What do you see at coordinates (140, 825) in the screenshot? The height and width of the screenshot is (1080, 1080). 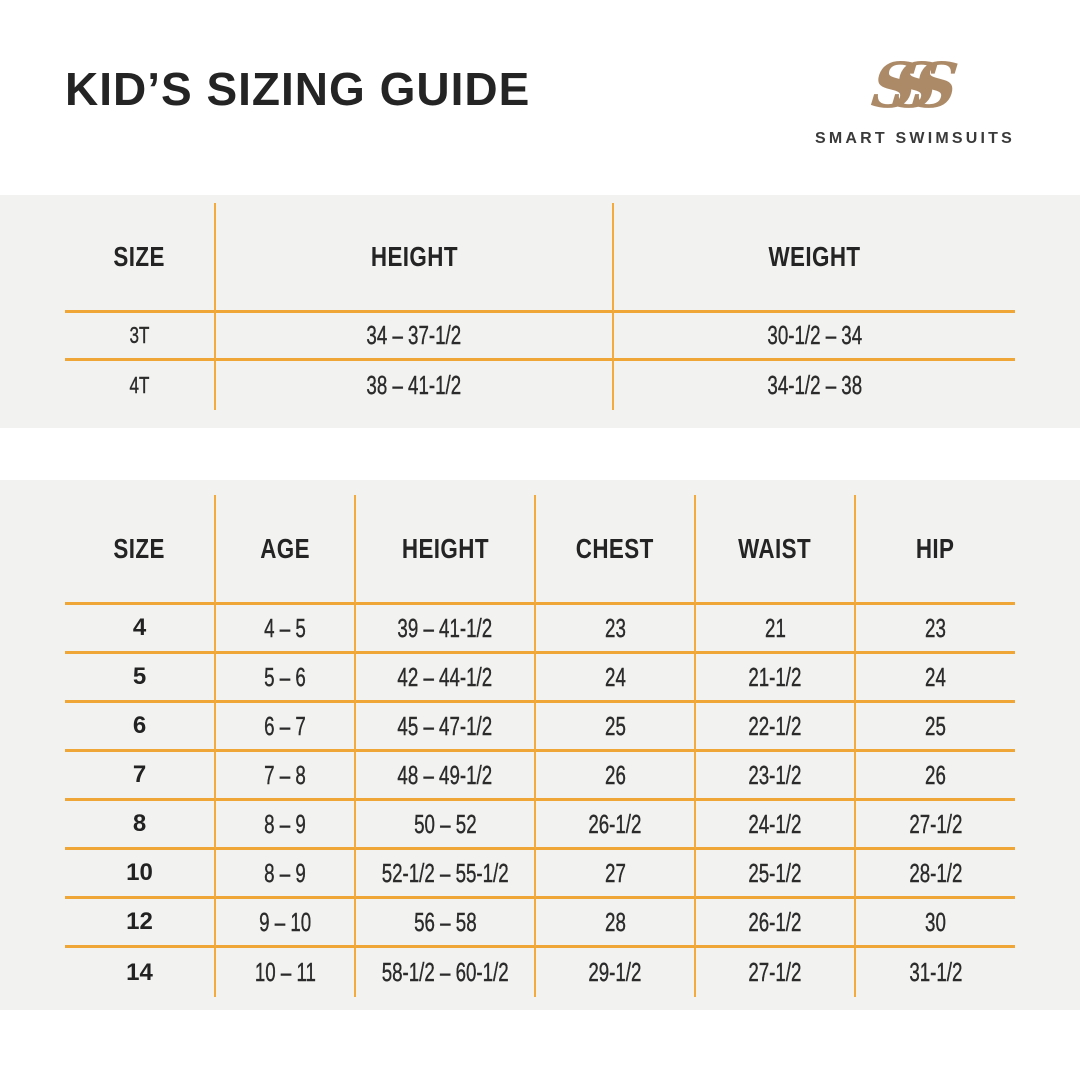 I see `kids-row-cell: 8` at bounding box center [140, 825].